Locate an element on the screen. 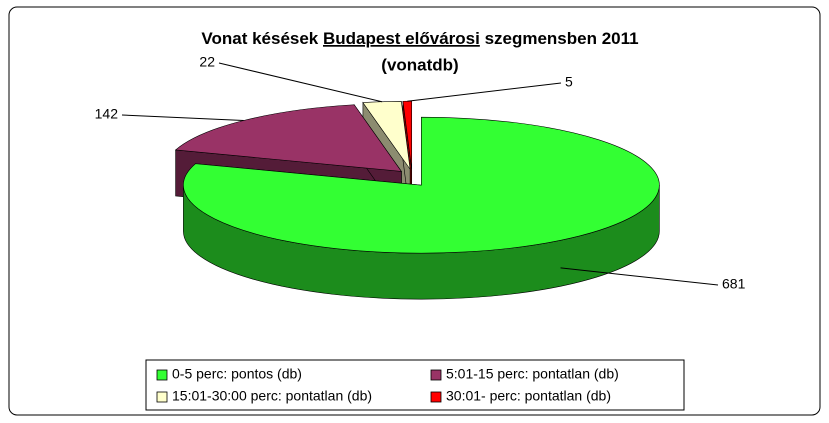 The width and height of the screenshot is (829, 423). chart-title: (vonatdb) is located at coordinates (419, 64).